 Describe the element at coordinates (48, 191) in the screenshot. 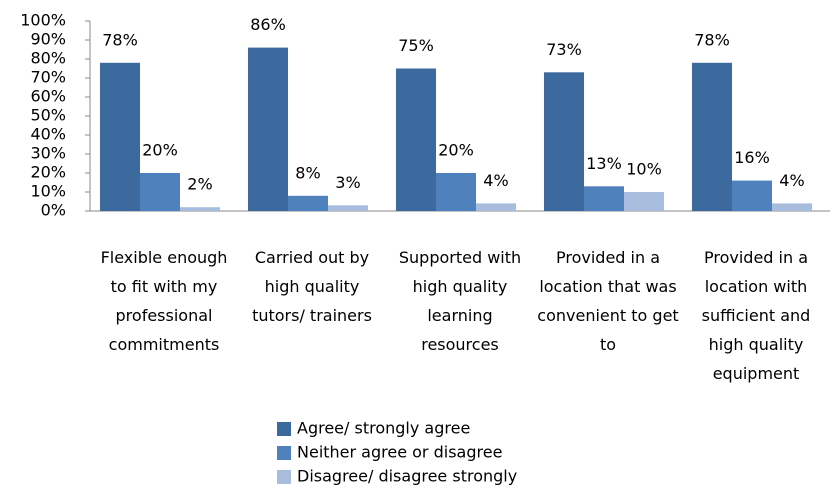

I see `y-tick-label: 10%` at that location.